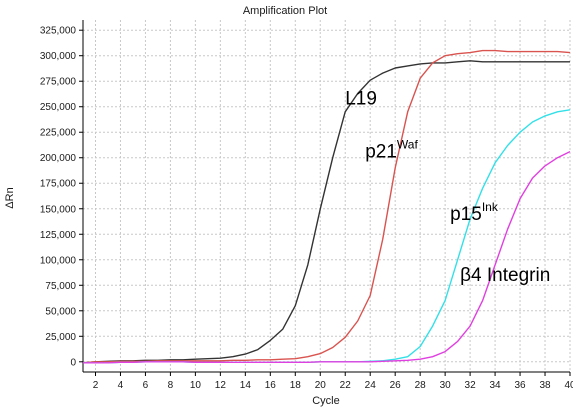  I want to click on y-tick-label: 125,000, so click(58, 235).